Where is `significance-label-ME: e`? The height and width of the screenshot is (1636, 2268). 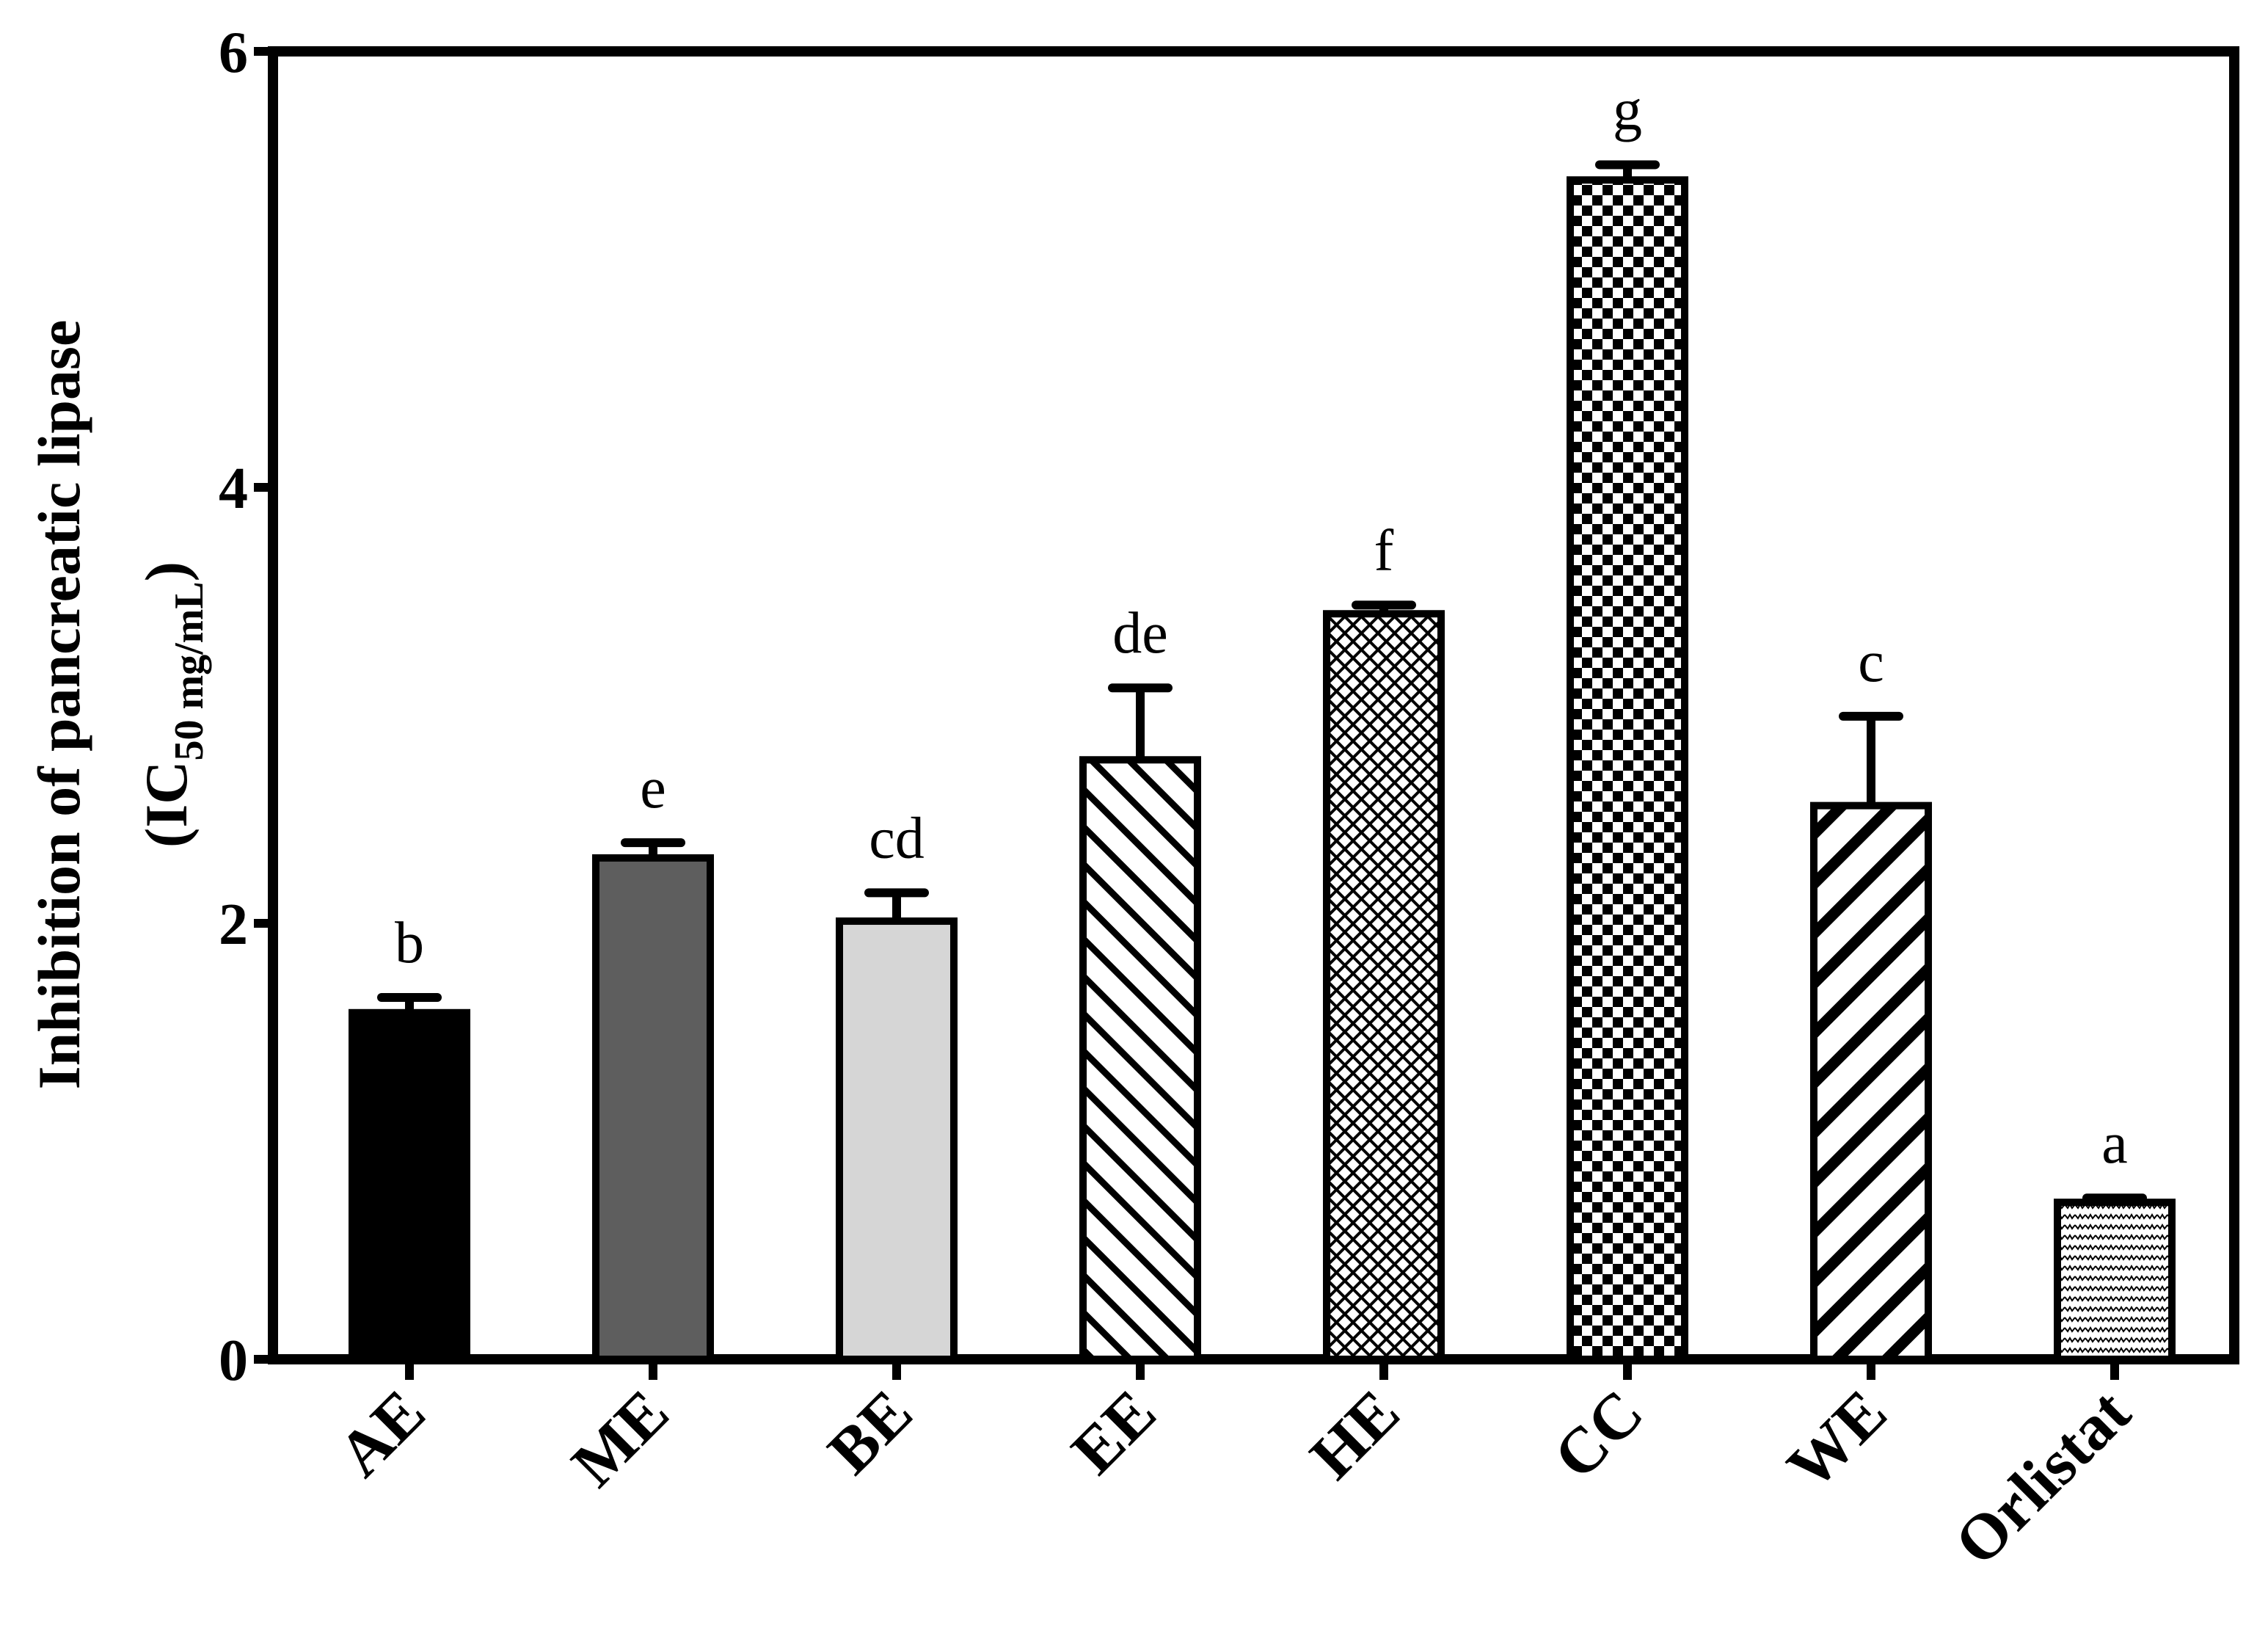 significance-label-ME: e is located at coordinates (653, 788).